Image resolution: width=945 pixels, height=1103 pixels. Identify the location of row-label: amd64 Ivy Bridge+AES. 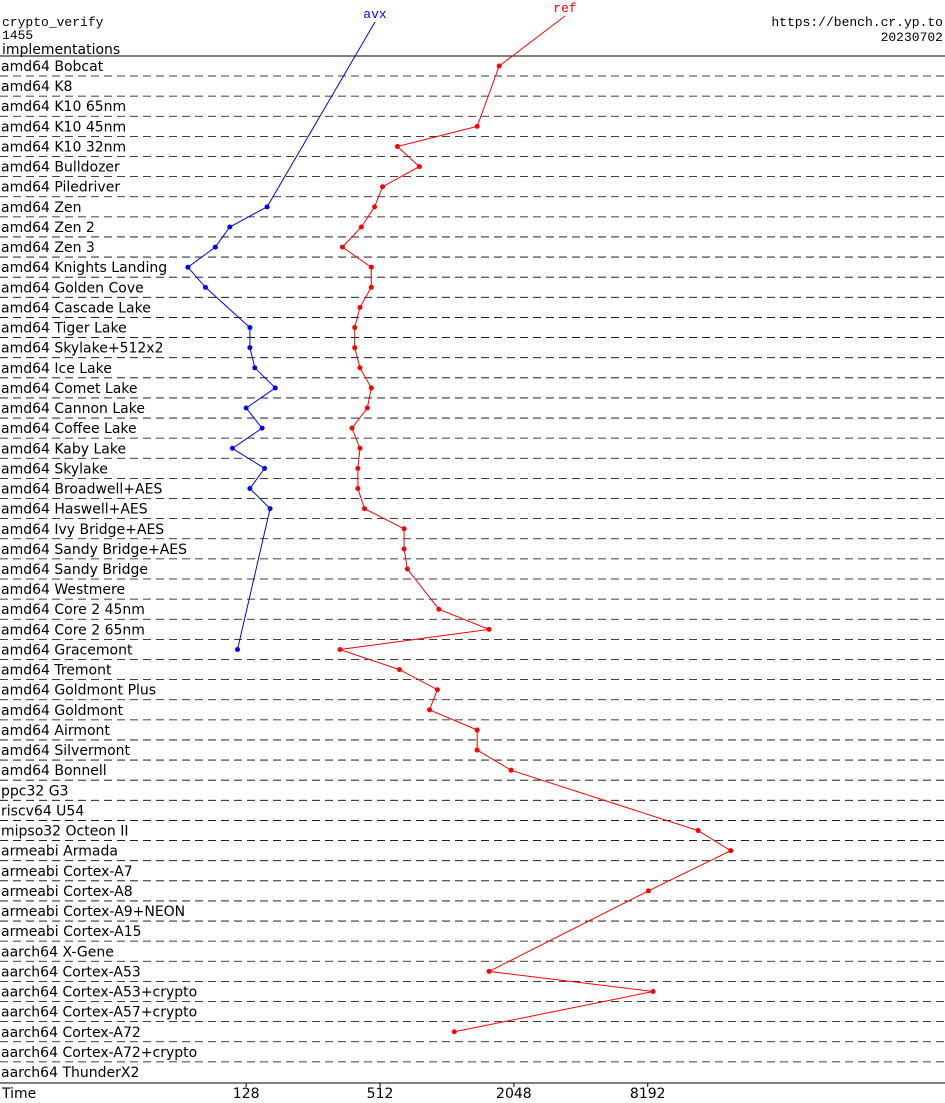
(82, 530).